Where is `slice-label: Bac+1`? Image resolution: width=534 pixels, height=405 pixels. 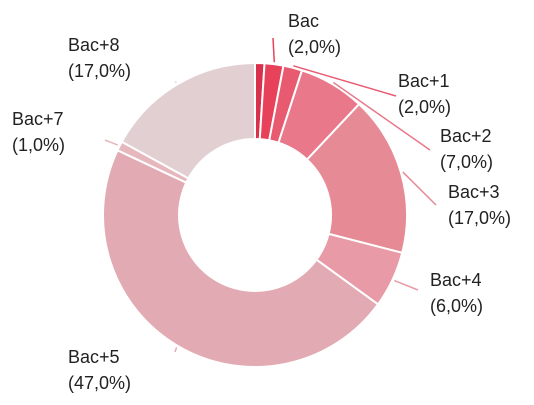 slice-label: Bac+1 is located at coordinates (424, 81).